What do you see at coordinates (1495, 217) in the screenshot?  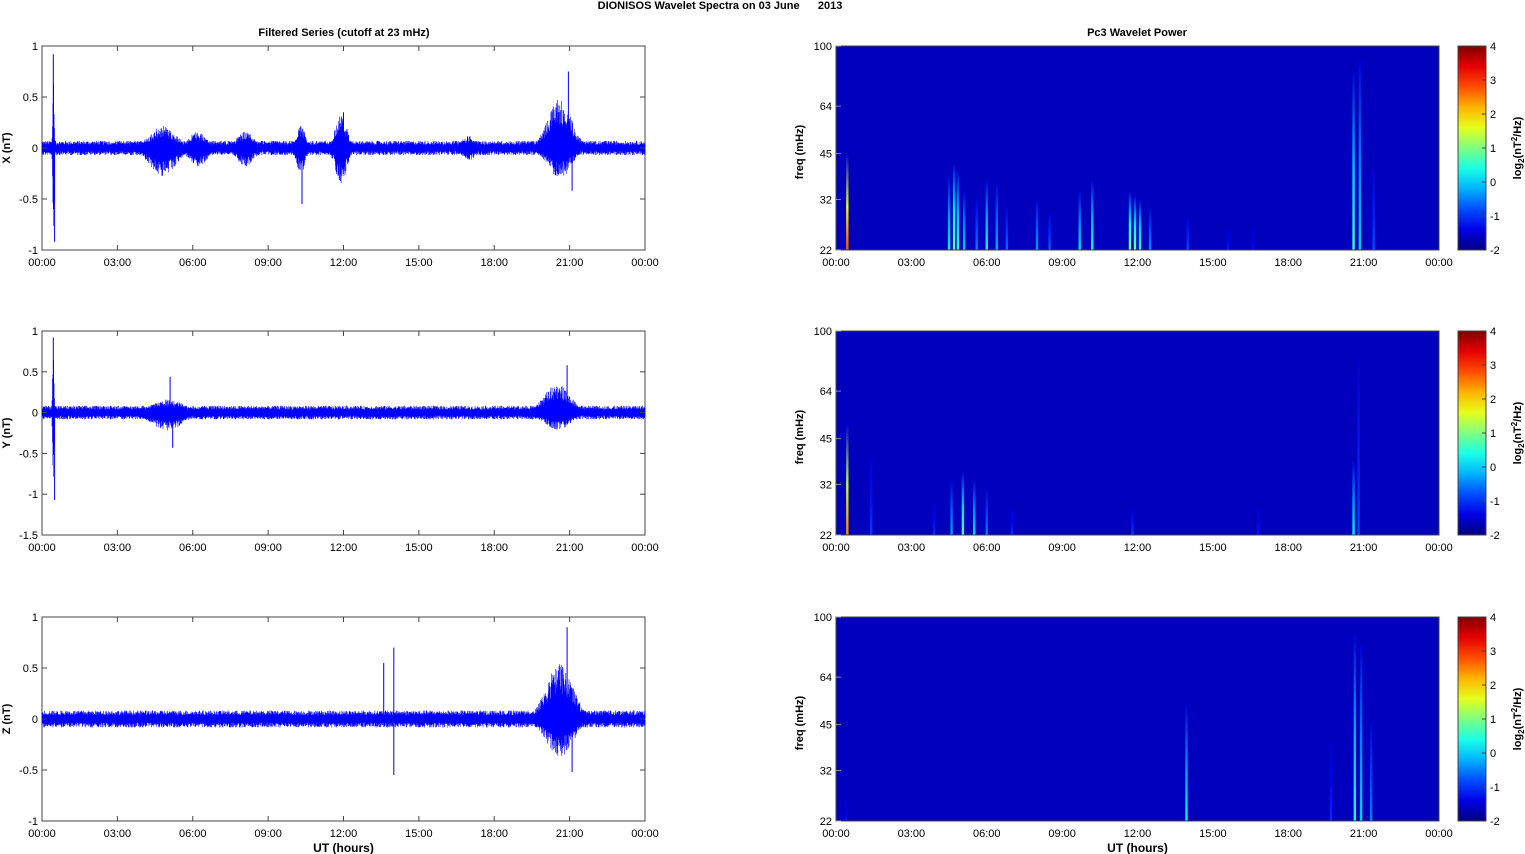 I see `colorbar-tick-label: -1` at bounding box center [1495, 217].